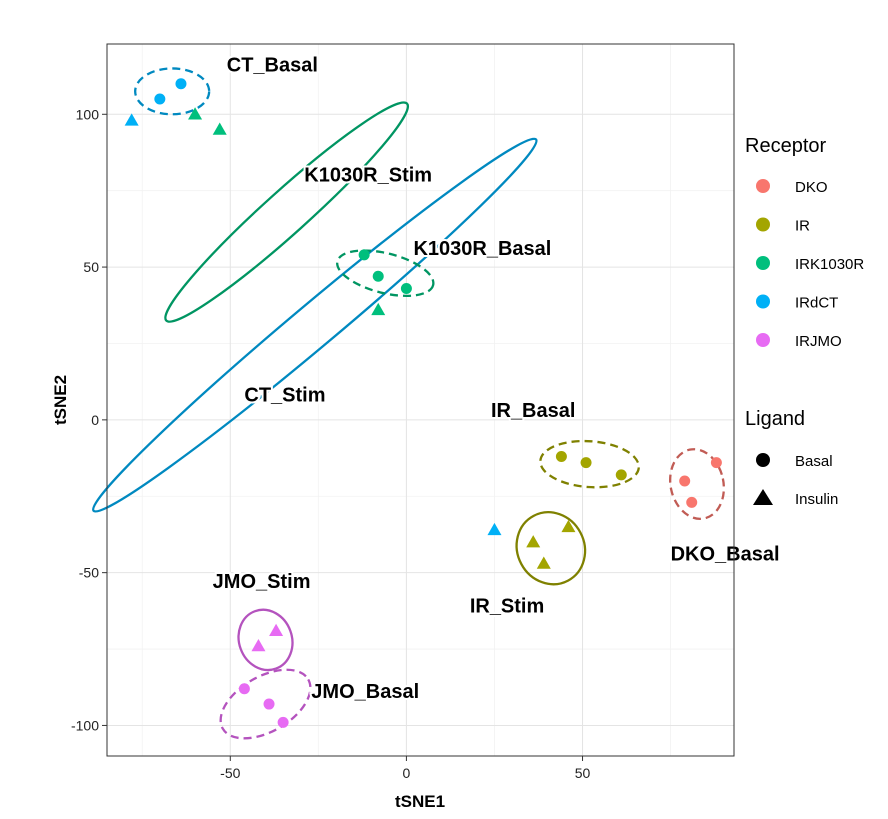  What do you see at coordinates (816, 499) in the screenshot?
I see `legend-ligand-label: Insulin` at bounding box center [816, 499].